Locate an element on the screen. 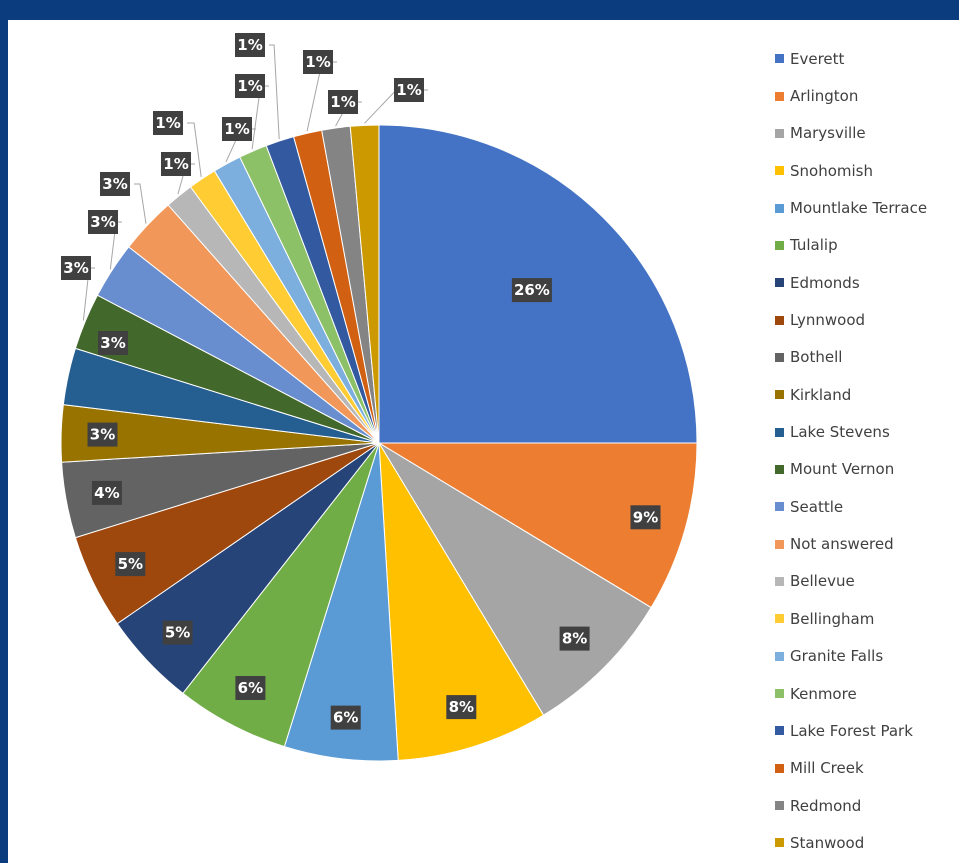  data-label: 8% is located at coordinates (574, 638).